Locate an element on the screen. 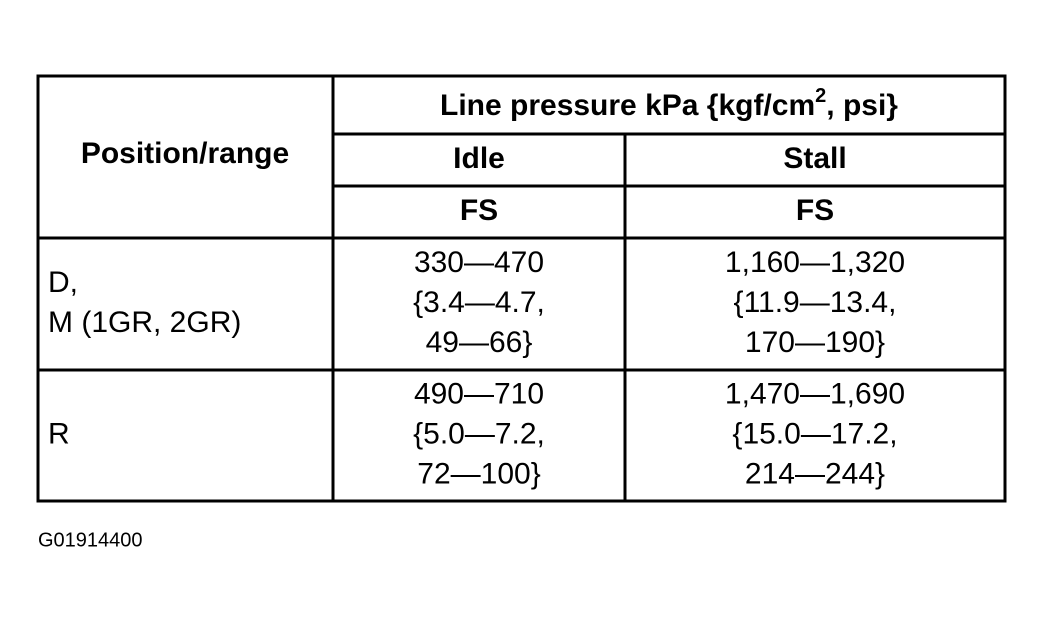  column-header: Idle is located at coordinates (479, 158).